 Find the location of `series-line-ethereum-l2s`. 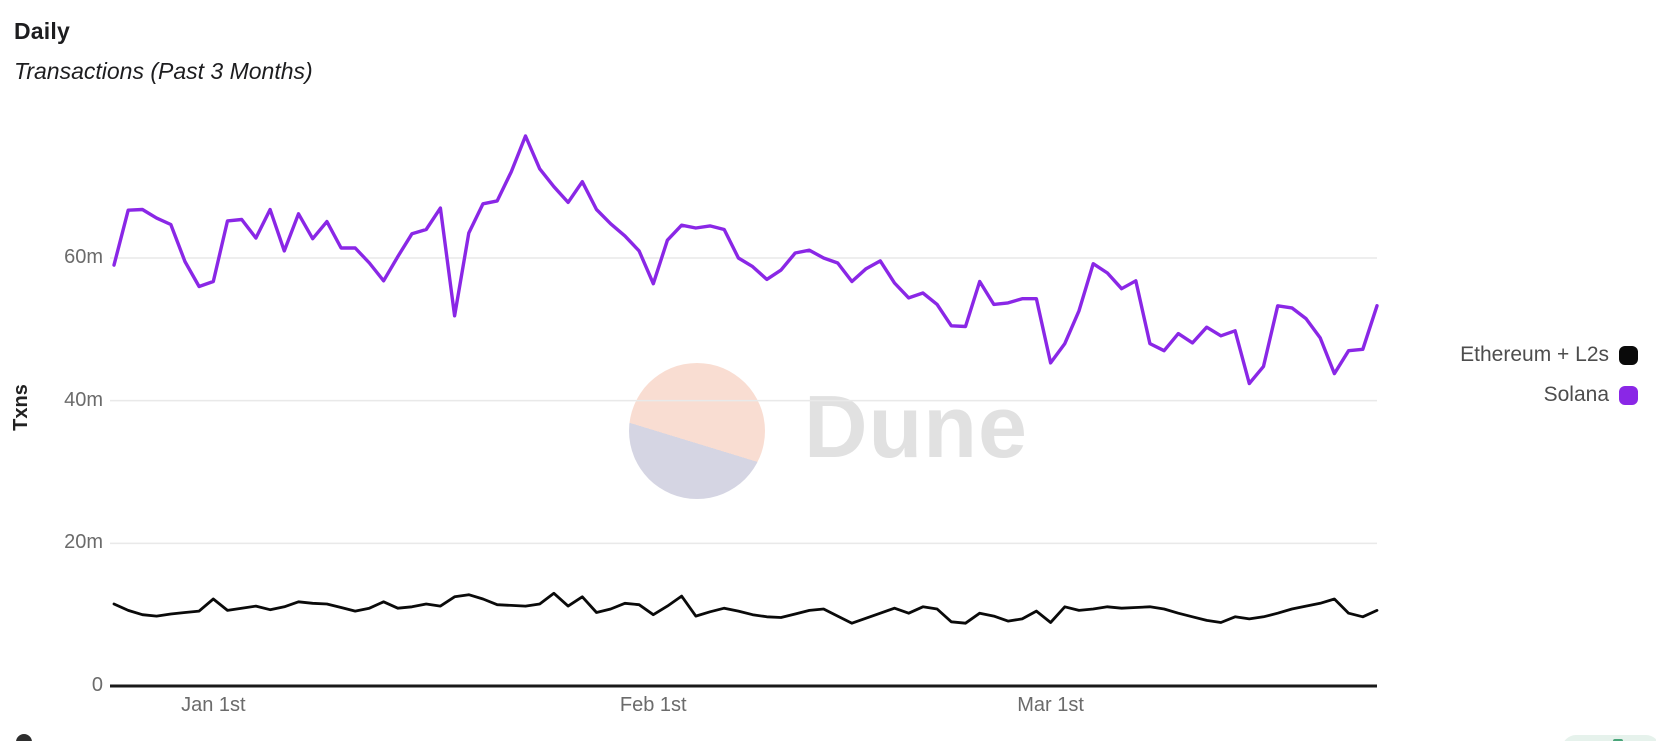

series-line-ethereum-l2s is located at coordinates (745, 608).